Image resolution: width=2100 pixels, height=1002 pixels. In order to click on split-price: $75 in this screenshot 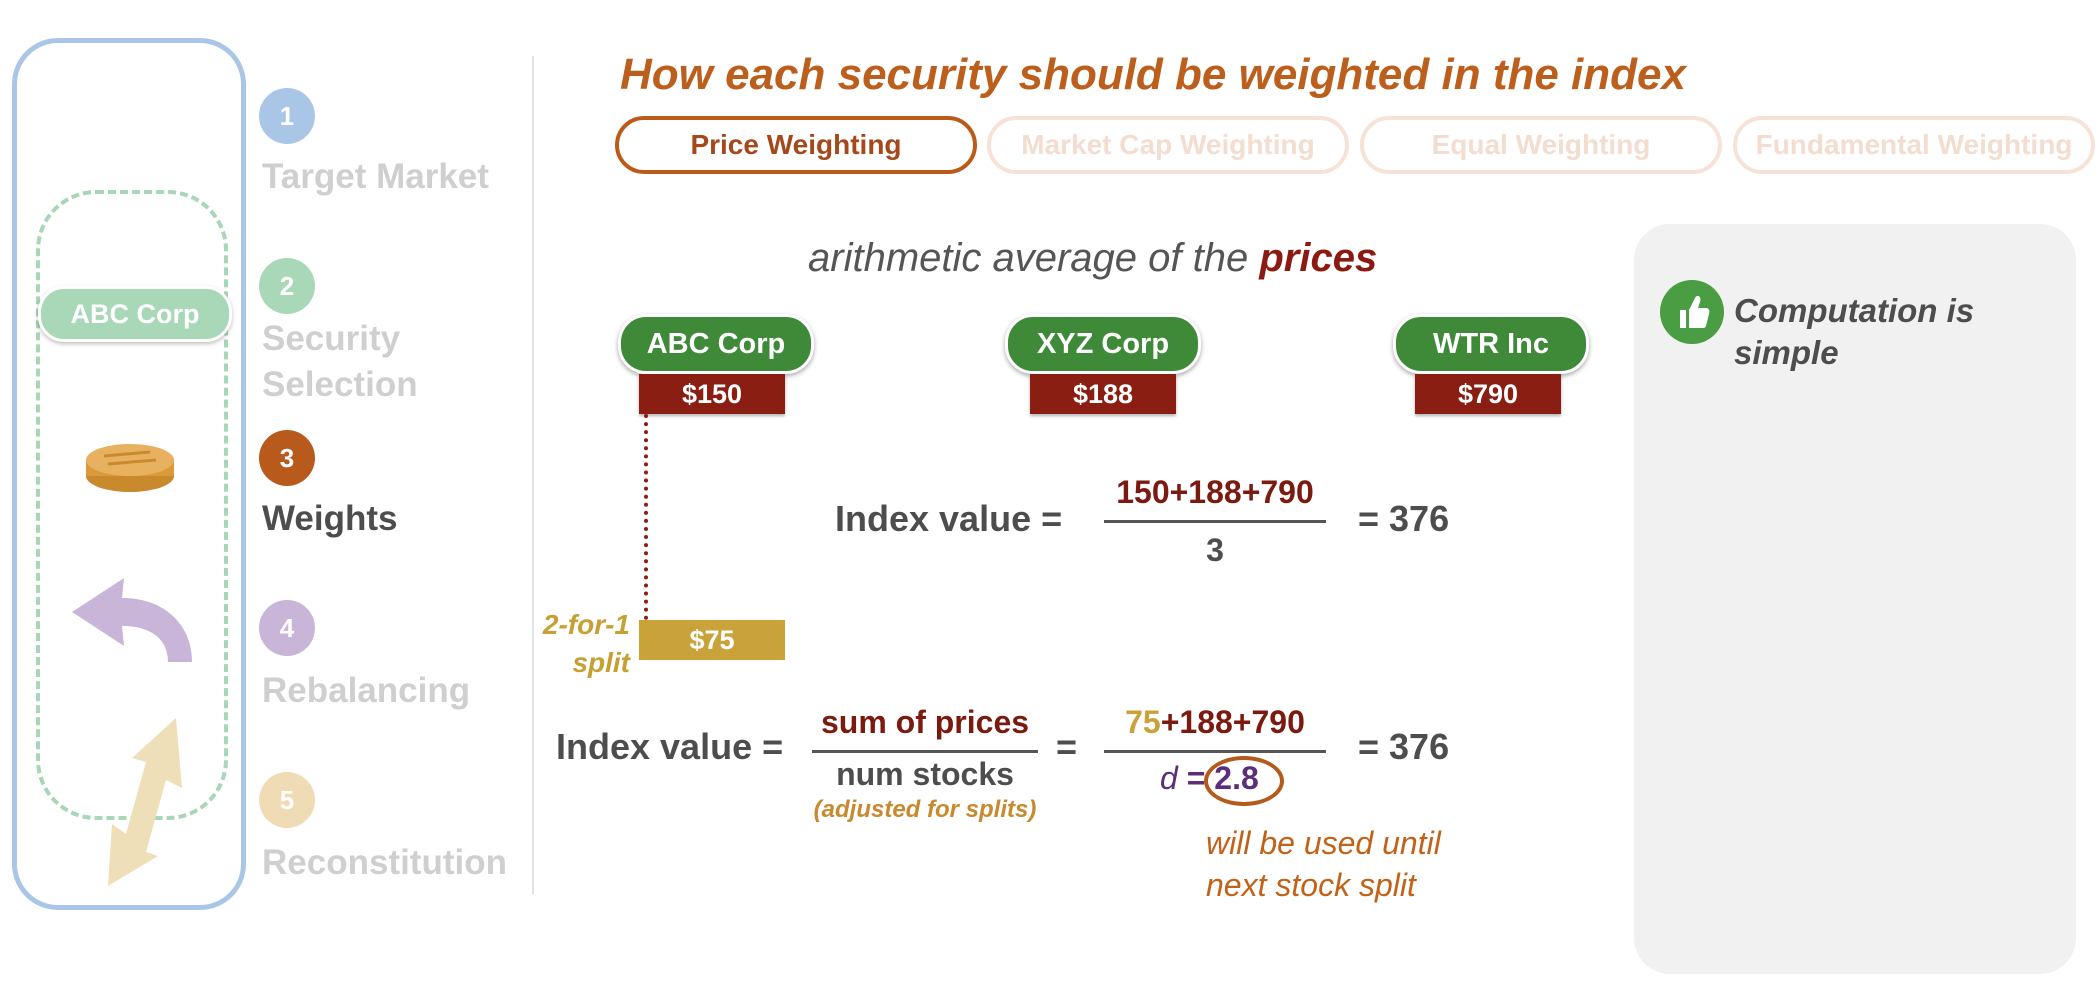, I will do `click(712, 640)`.